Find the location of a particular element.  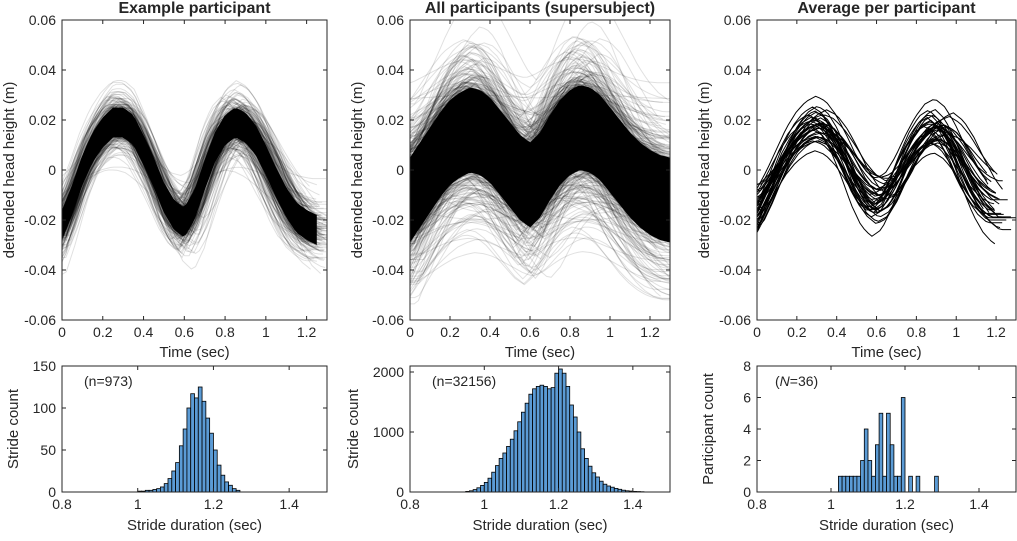

axes-frame is located at coordinates (194, 429).